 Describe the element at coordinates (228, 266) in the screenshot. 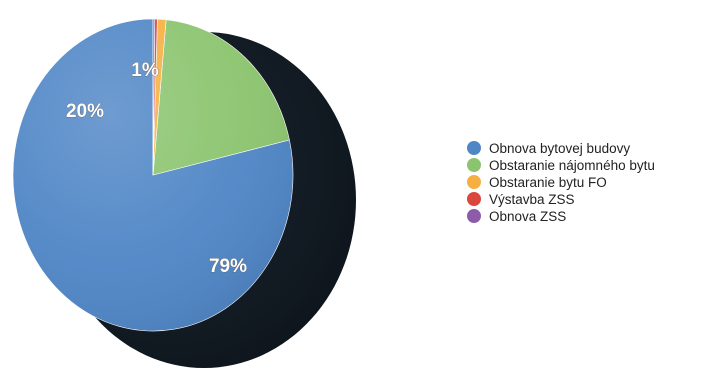

I see `pie-data-label-1: 79%` at that location.